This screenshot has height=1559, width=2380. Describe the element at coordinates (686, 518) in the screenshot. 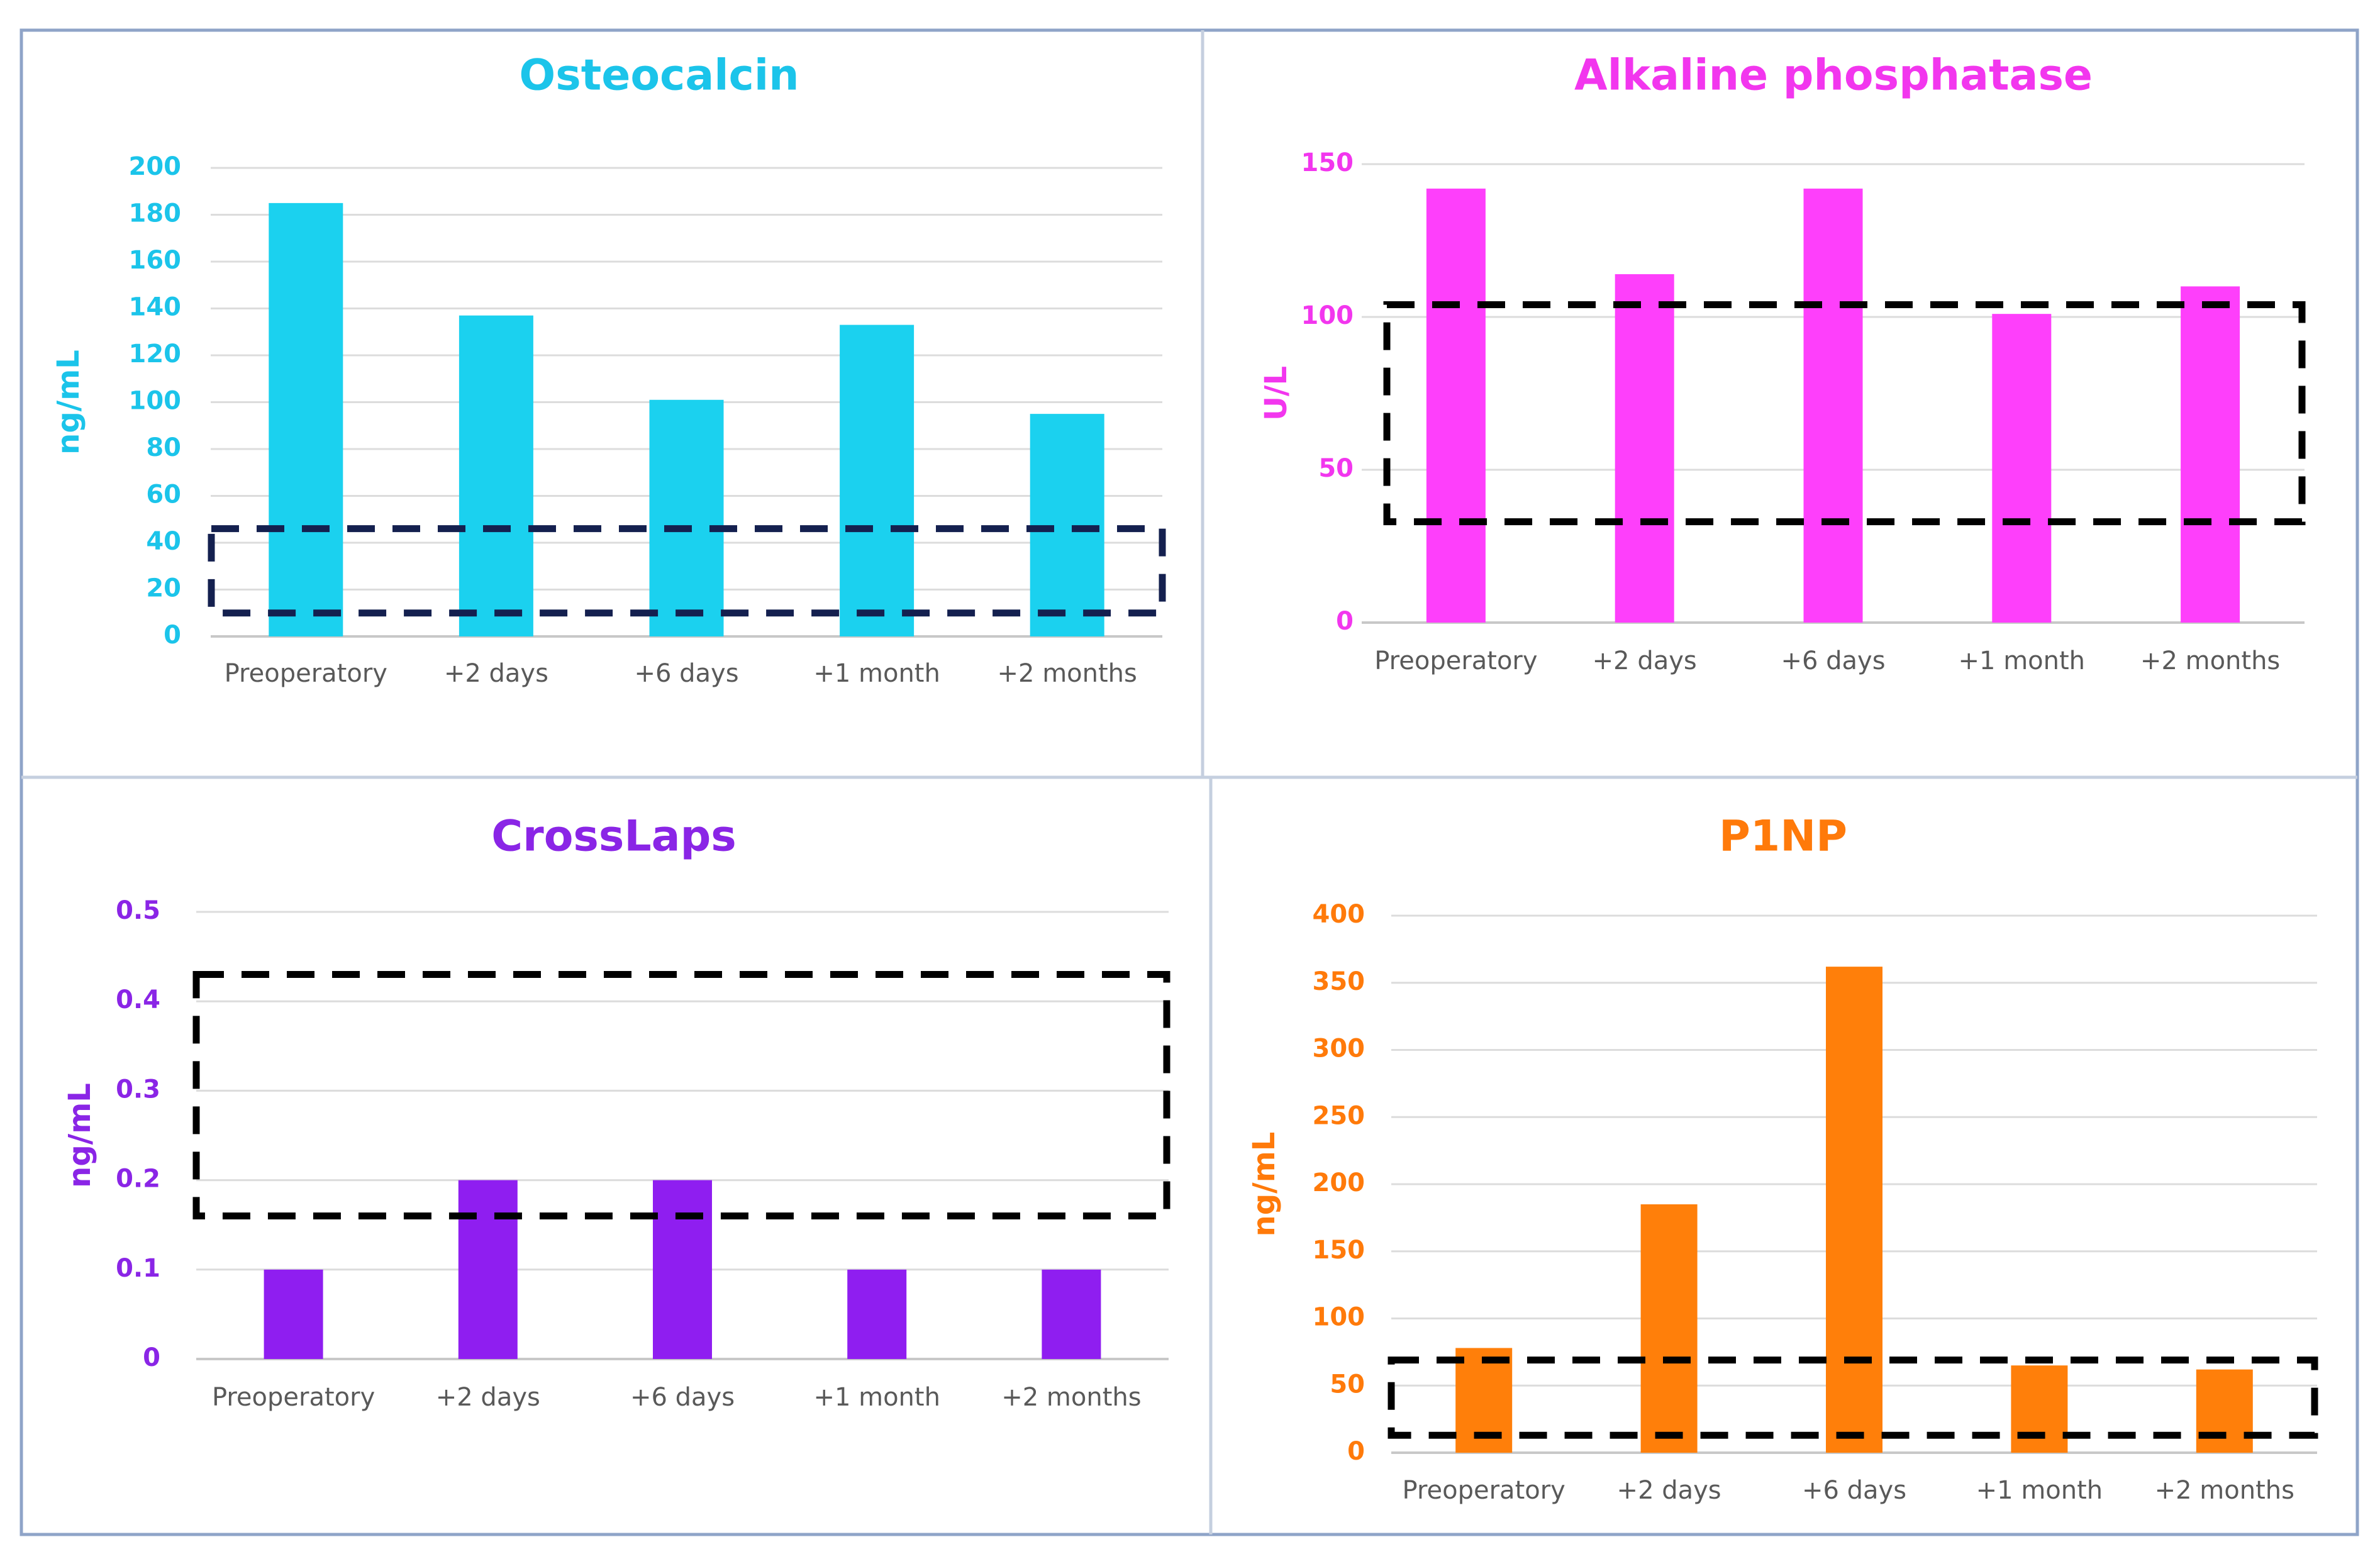

I see `osteocalcin-bar-6-days` at that location.